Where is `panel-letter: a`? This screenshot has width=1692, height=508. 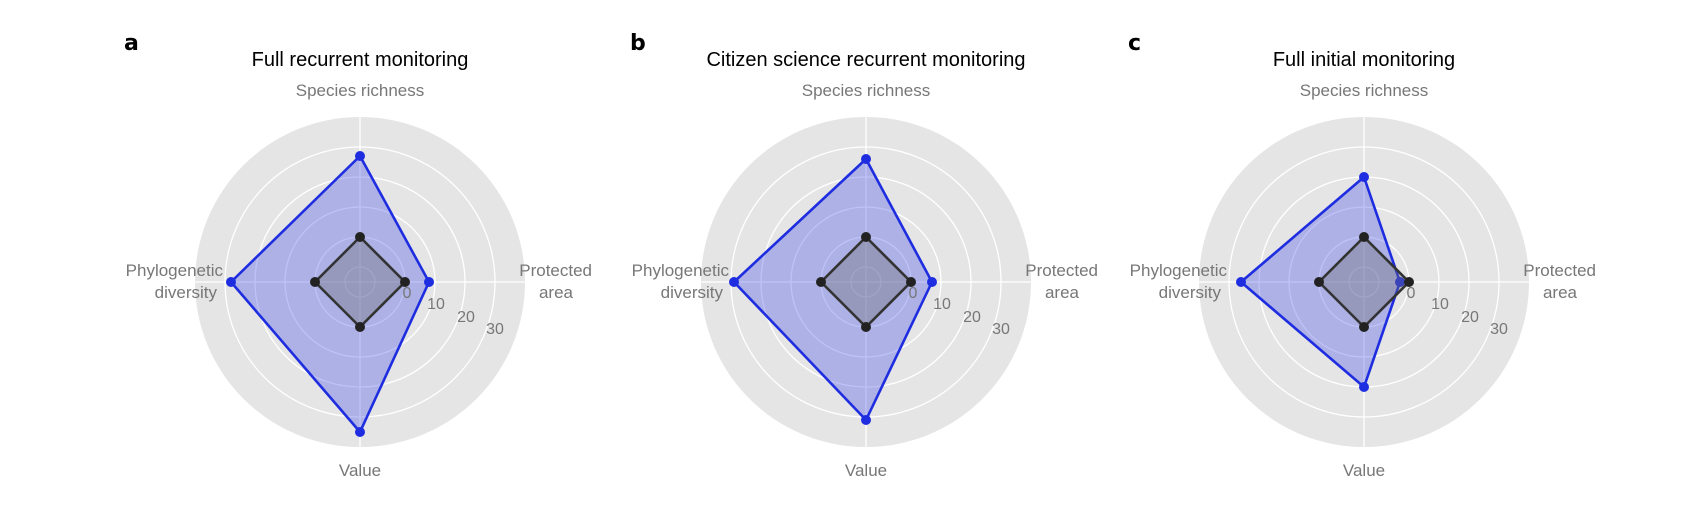 panel-letter: a is located at coordinates (131, 43).